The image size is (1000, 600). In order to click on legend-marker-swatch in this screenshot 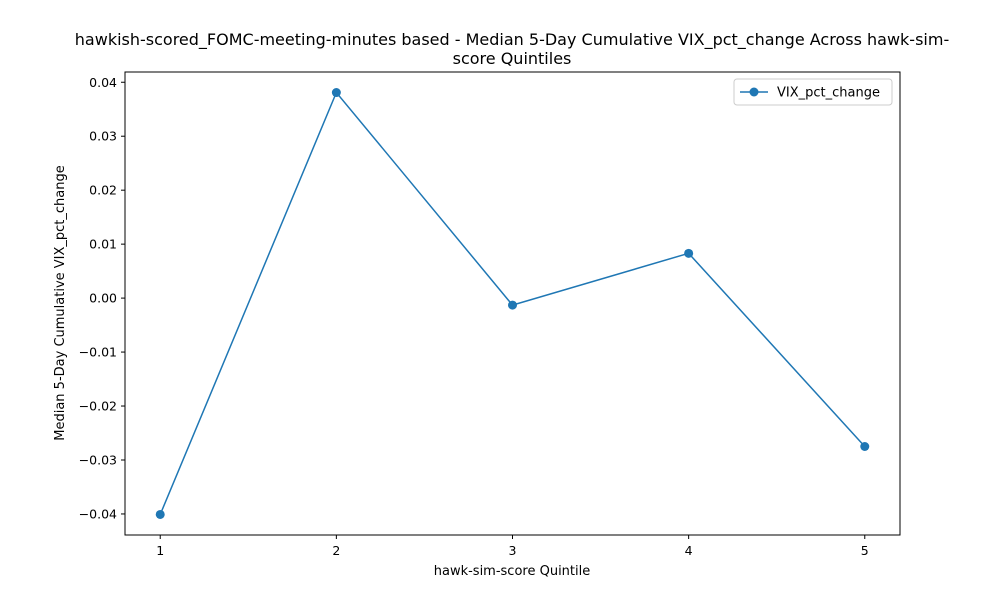, I will do `click(754, 92)`.